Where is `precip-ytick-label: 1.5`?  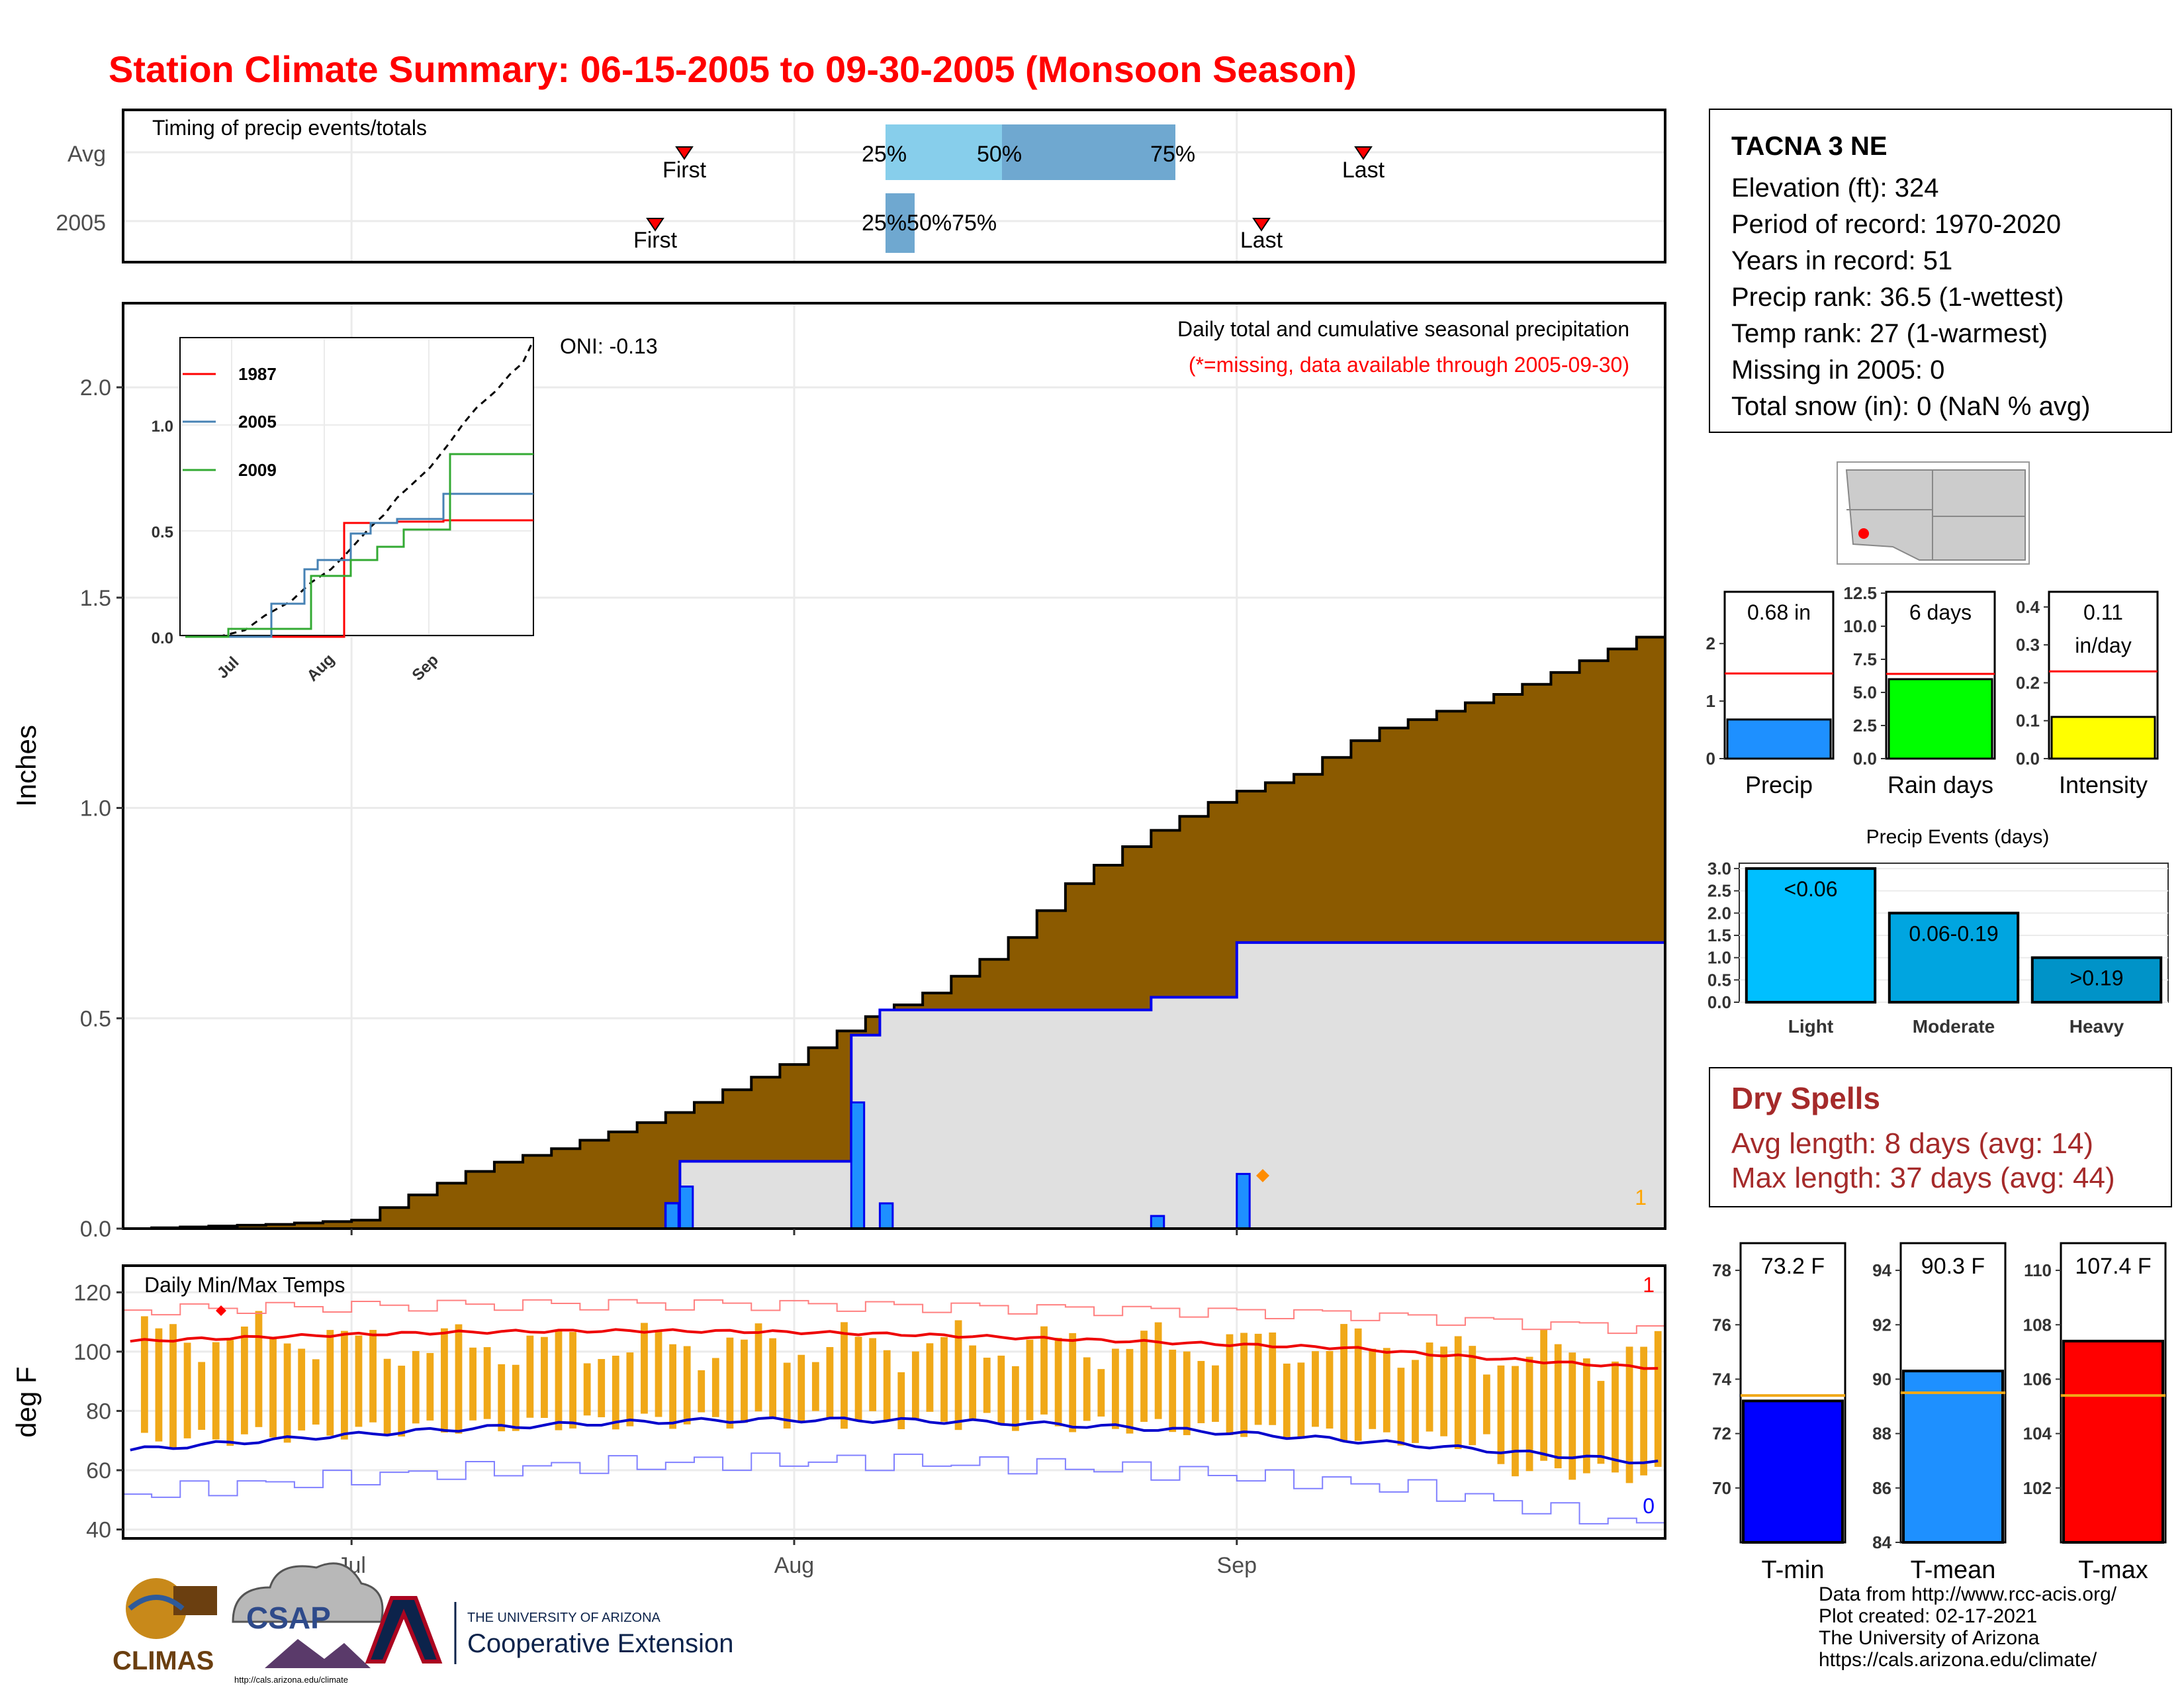
precip-ytick-label: 1.5 is located at coordinates (95, 598).